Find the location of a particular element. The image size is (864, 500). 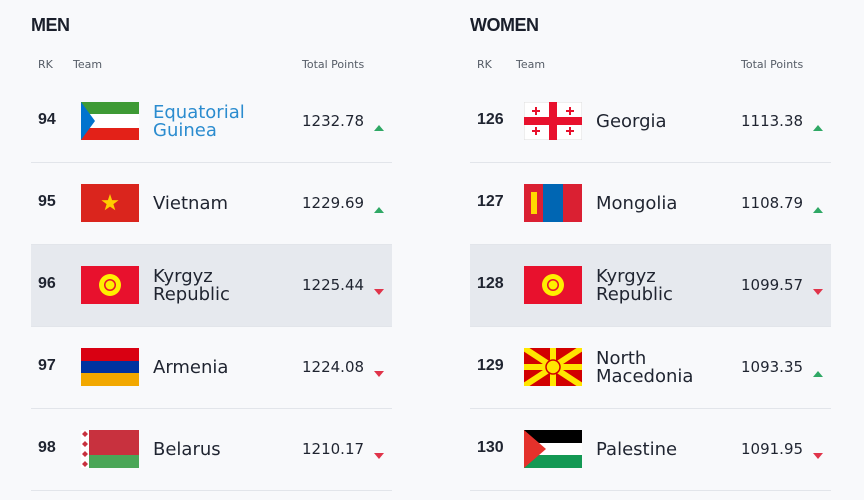

ranking-row: 98 Belarus 1210.17 is located at coordinates (211, 450).